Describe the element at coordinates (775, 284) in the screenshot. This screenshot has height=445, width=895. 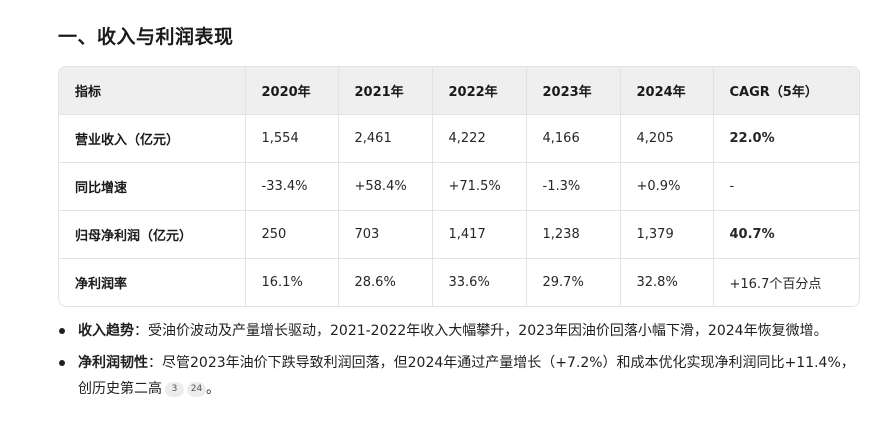
I see `cagr-cell: +16.7个百分点` at that location.